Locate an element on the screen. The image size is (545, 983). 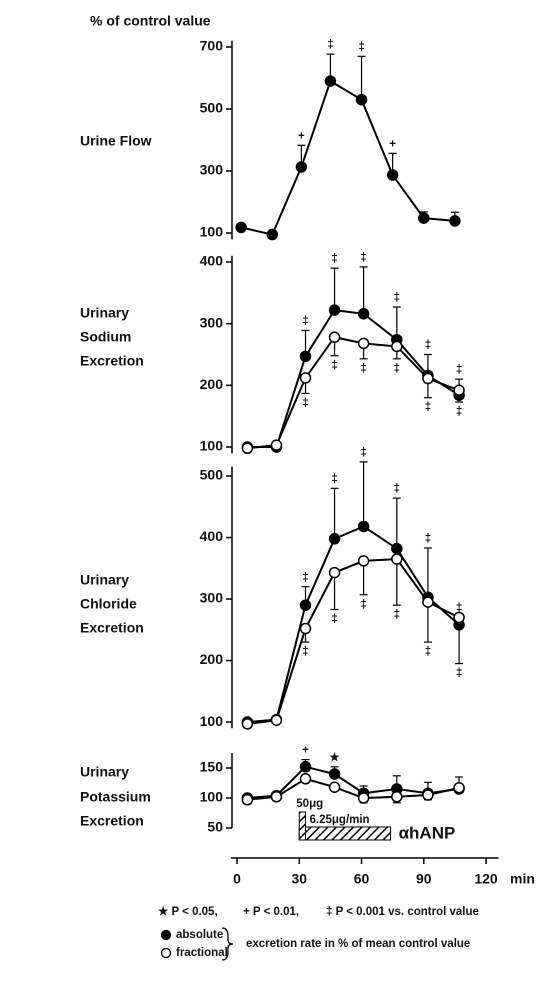
footnote: ★ P < 0.05, is located at coordinates (188, 911).